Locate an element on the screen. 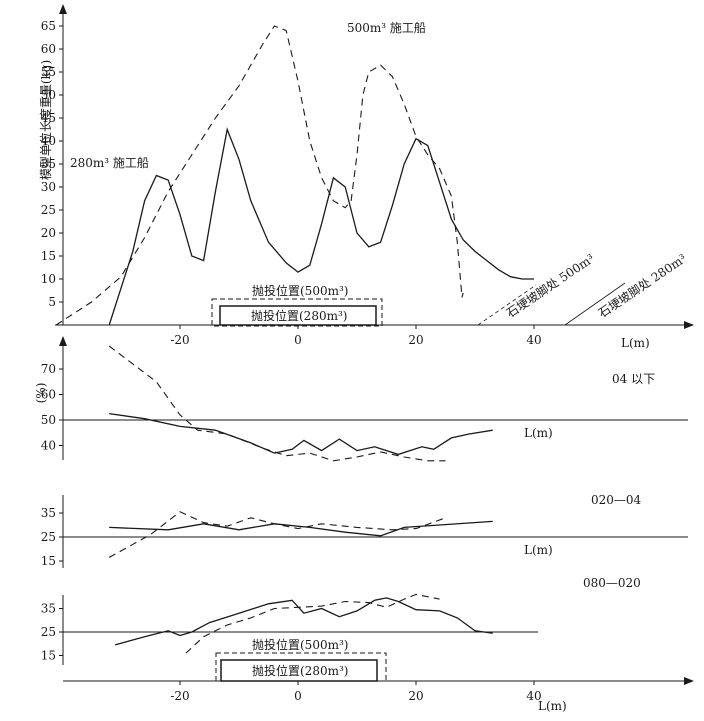 This screenshot has width=704, height=721. annotation-500-ship: 500m³ 施工船 is located at coordinates (386, 28).